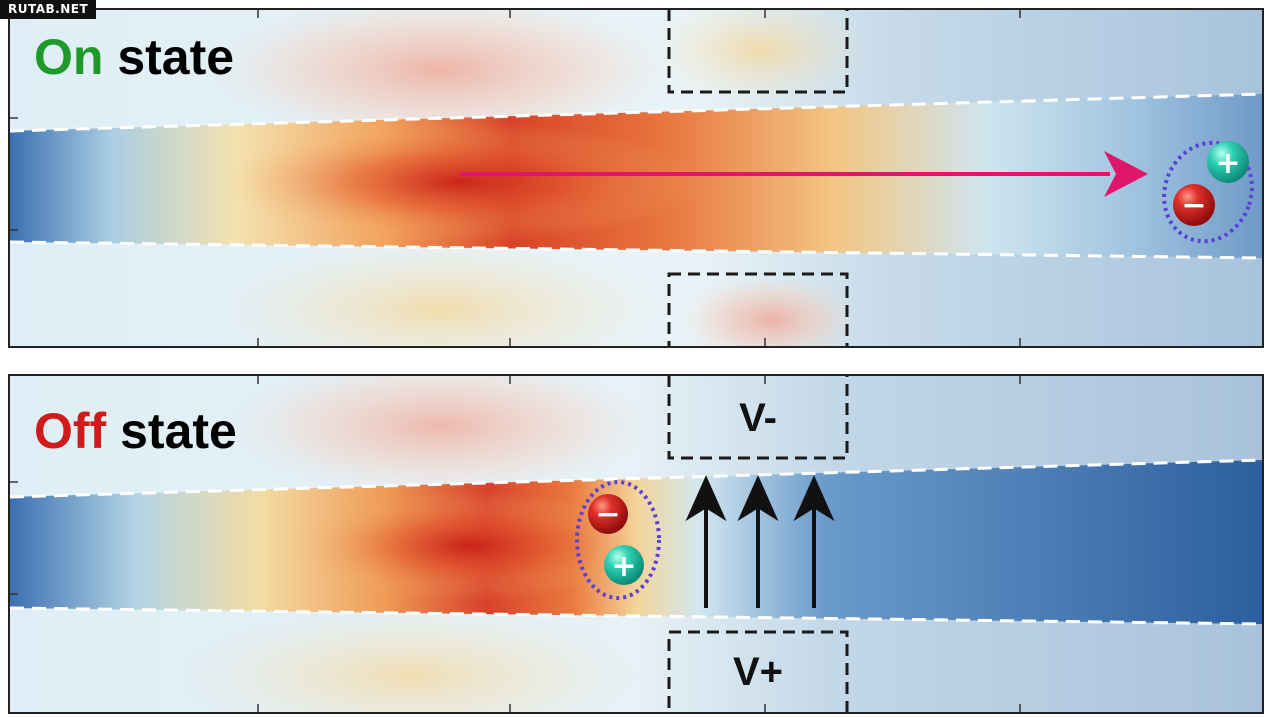 The height and width of the screenshot is (718, 1280). I want to click on watermark: RUTAB.NET, so click(48, 9).